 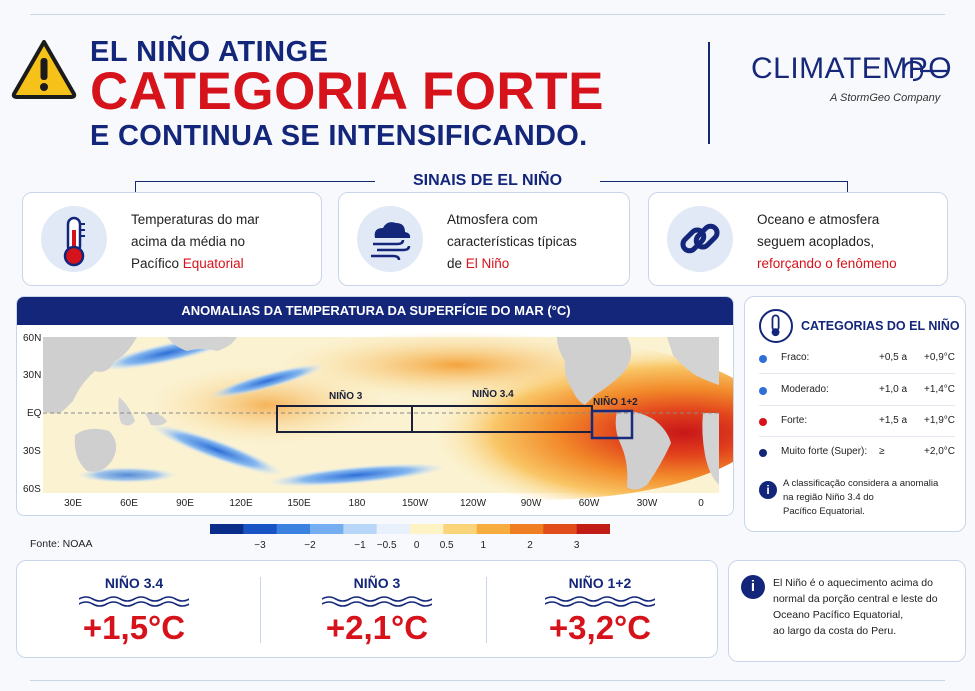 What do you see at coordinates (724, 181) in the screenshot?
I see `signals-line-right` at bounding box center [724, 181].